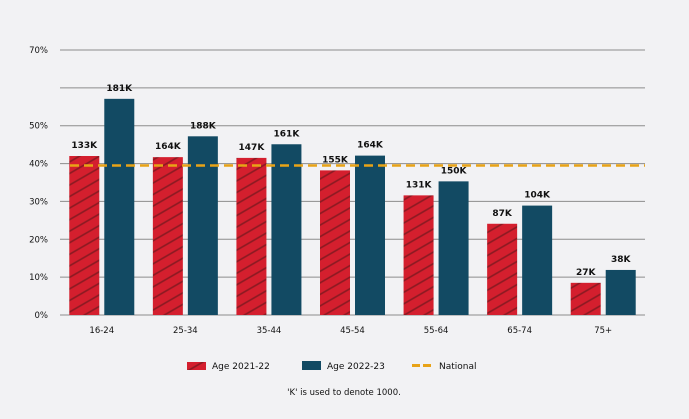  Describe the element at coordinates (436, 331) in the screenshot. I see `x-tick-label: 55-64` at that location.